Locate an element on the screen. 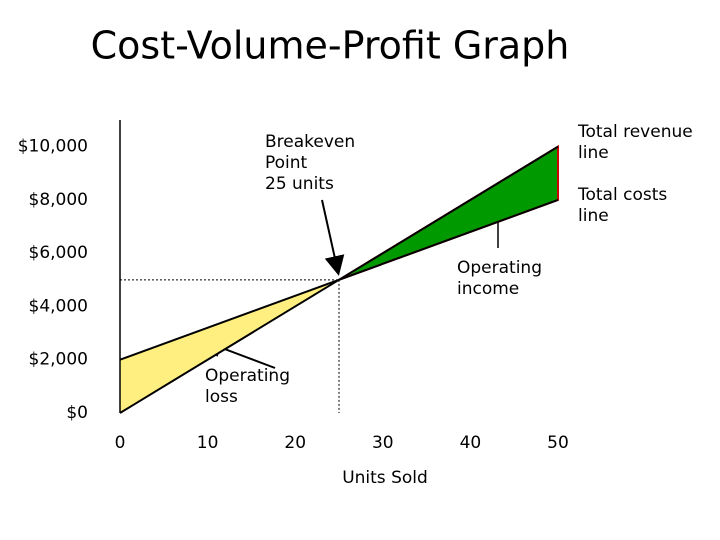  annotation: Total costs is located at coordinates (622, 195).